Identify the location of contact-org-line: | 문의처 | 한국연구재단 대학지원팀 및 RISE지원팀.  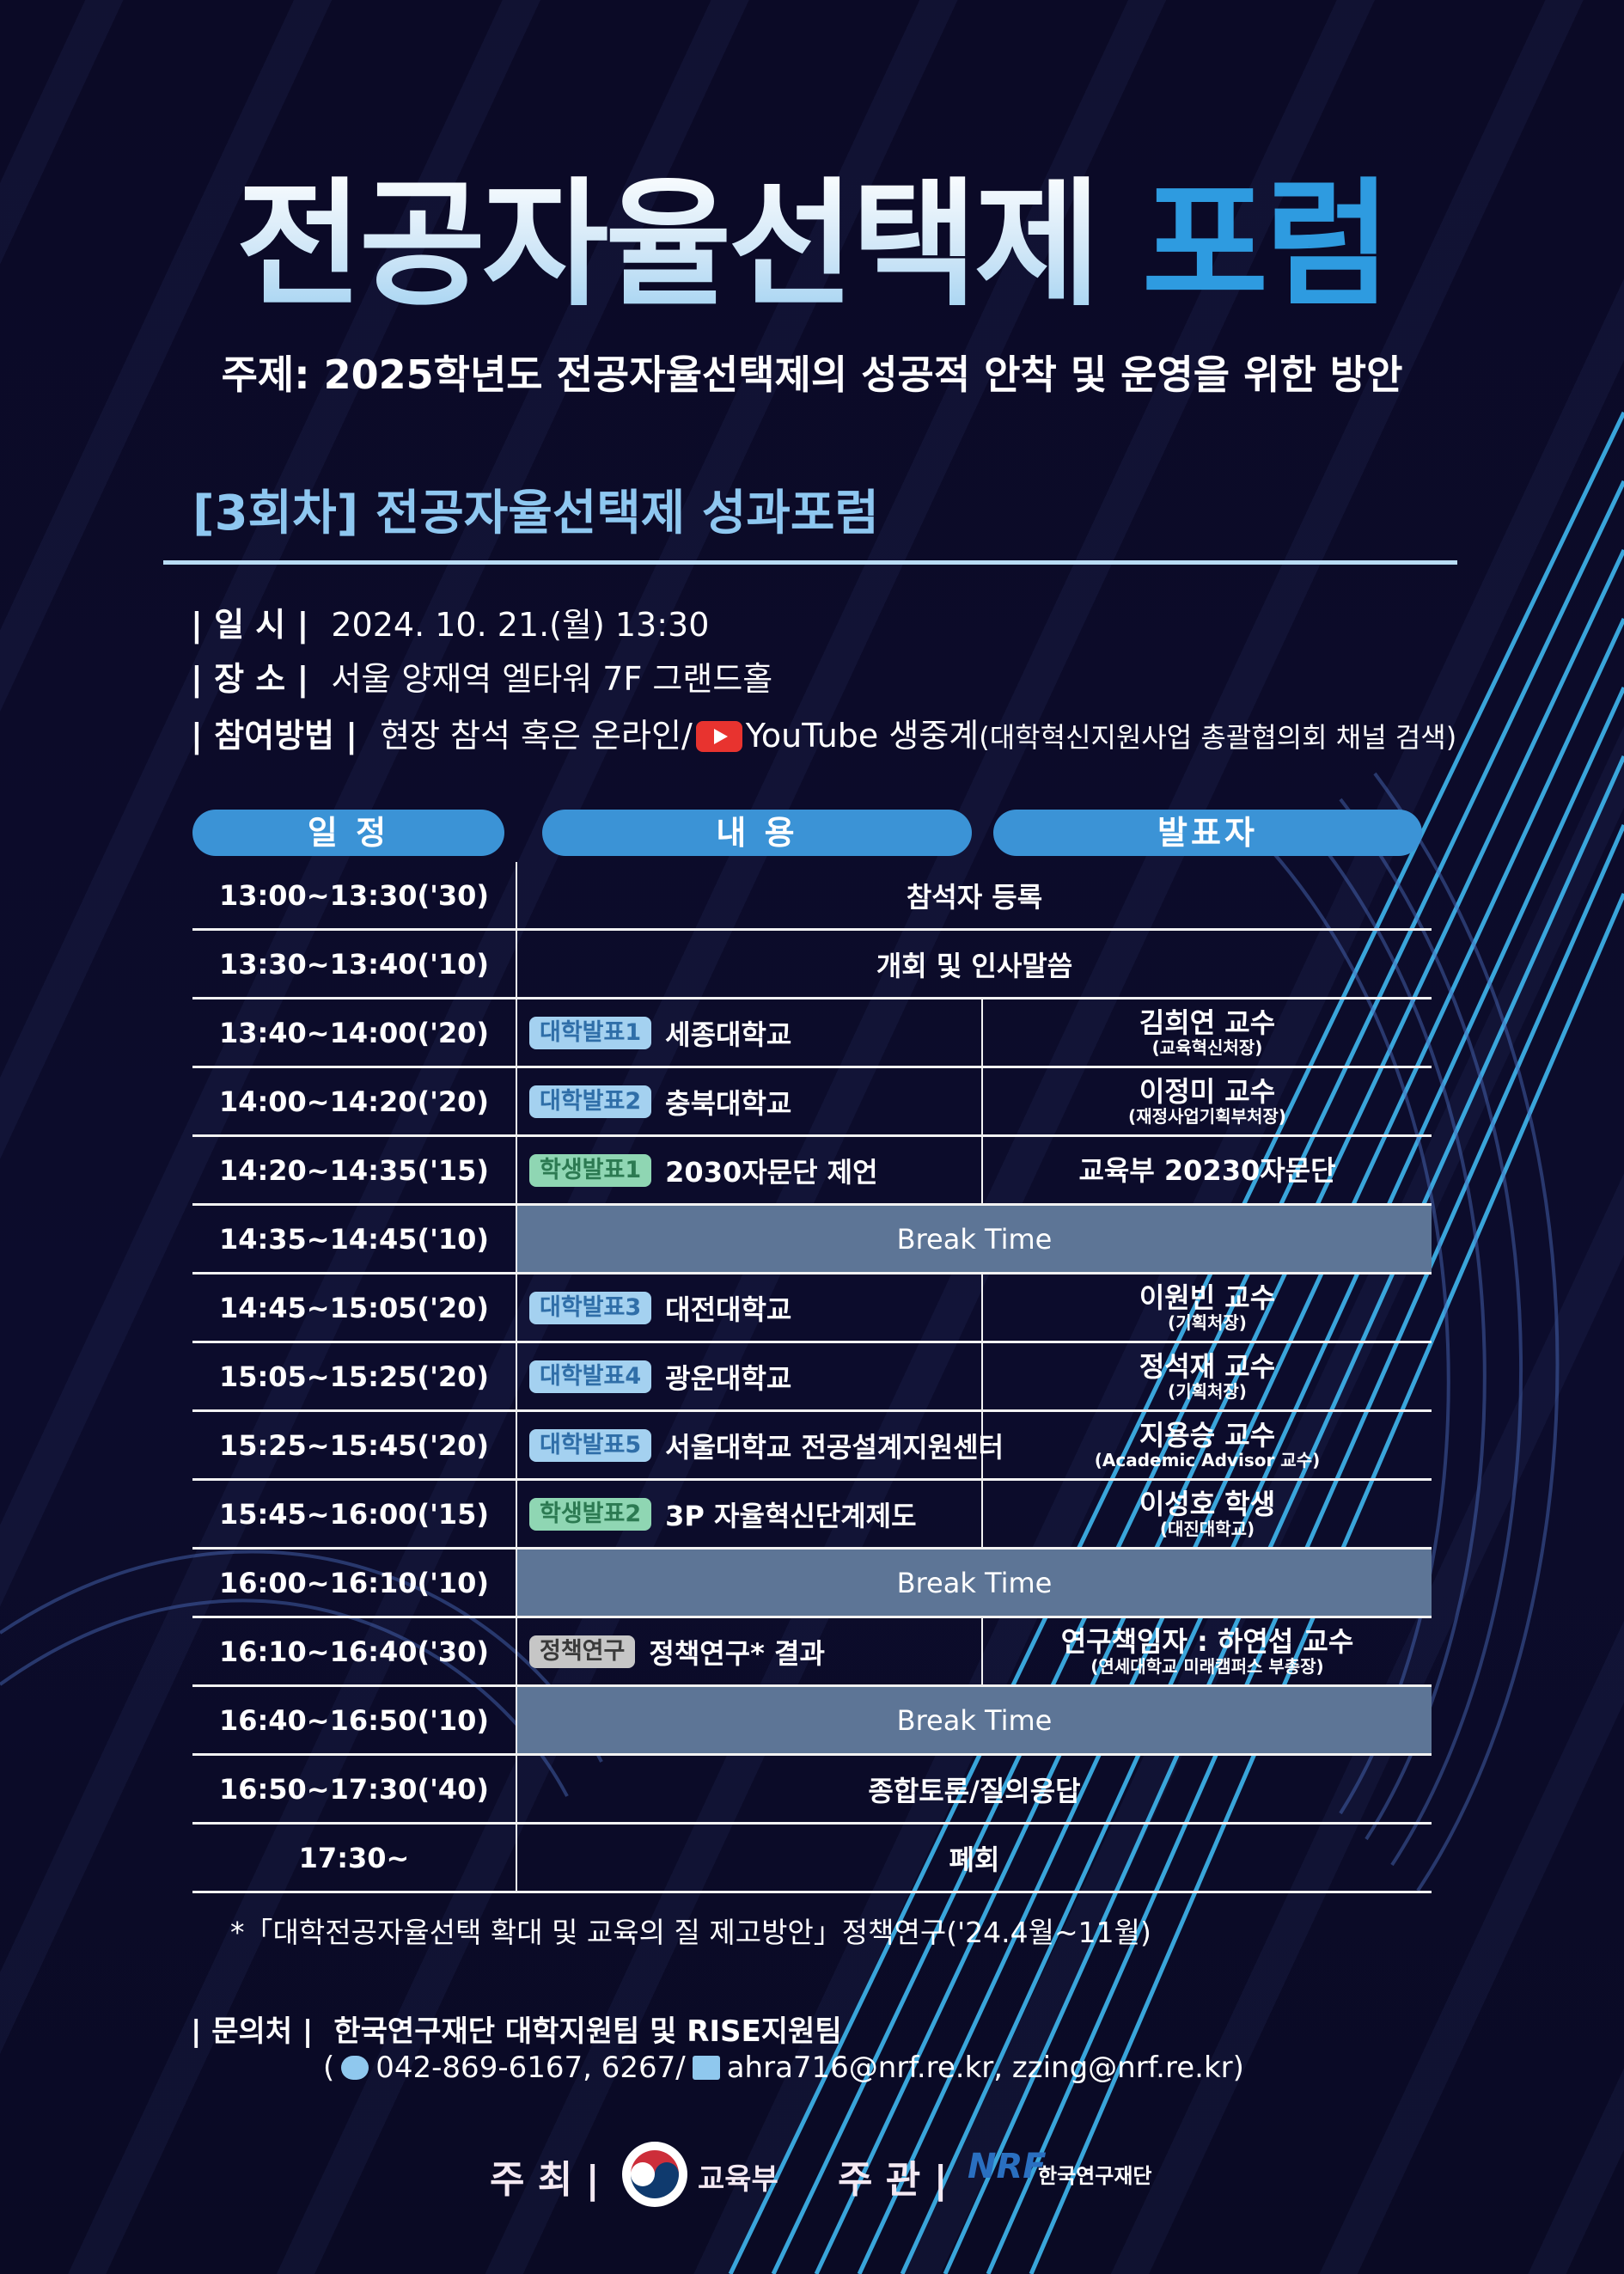
(516, 2029).